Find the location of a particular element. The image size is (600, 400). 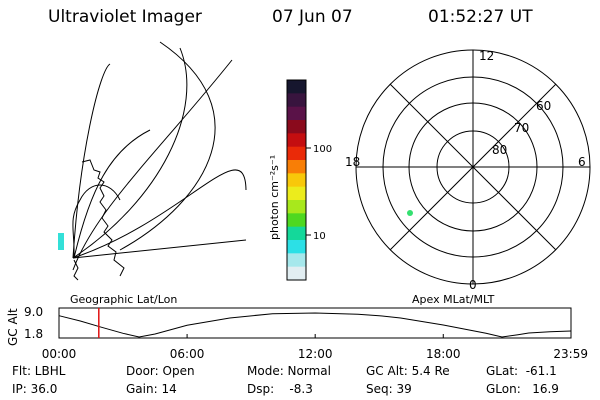

small-circle is located at coordinates (96, 221).